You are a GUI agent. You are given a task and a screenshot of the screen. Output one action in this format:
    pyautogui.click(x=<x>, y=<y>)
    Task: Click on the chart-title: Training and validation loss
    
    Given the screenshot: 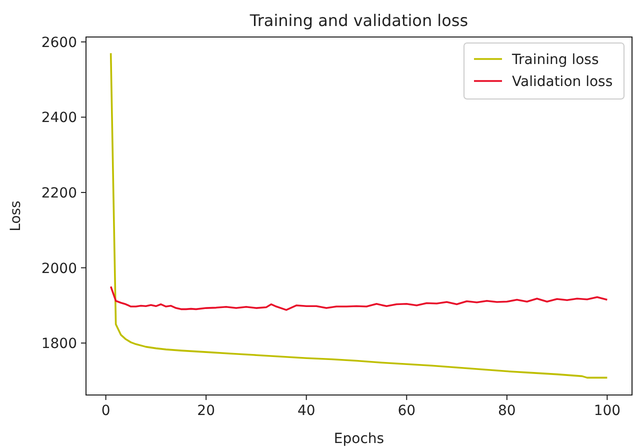 What is the action you would take?
    pyautogui.click(x=358, y=20)
    